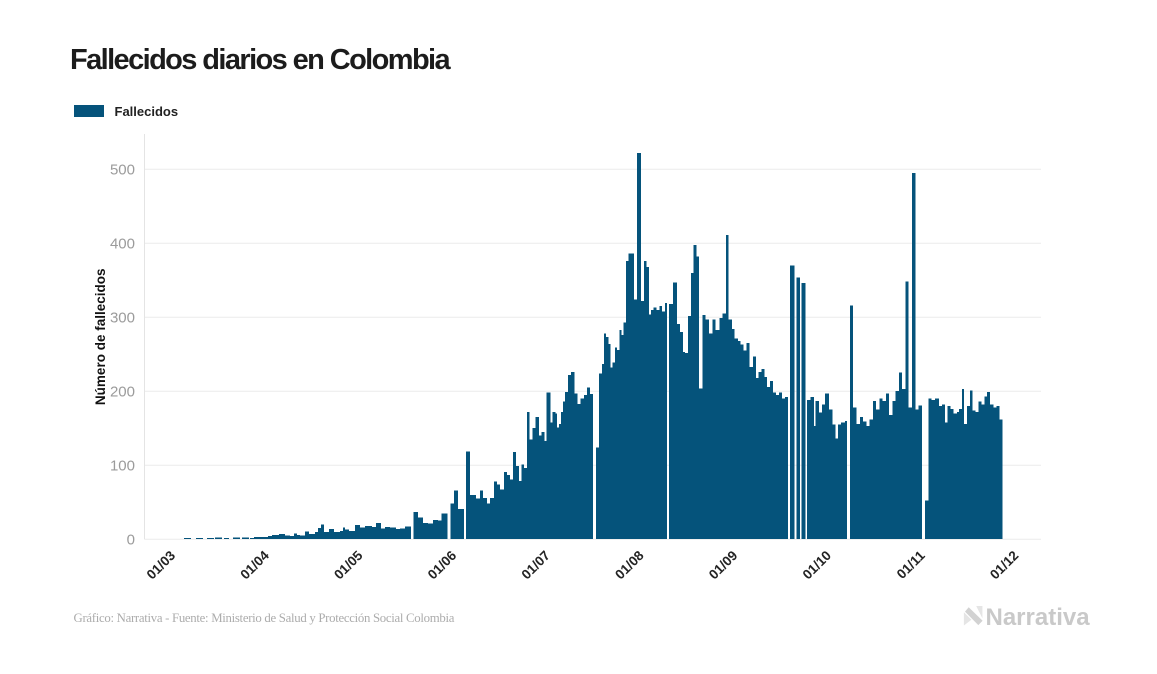  I want to click on svg-text: Narrativa, so click(1038, 617).